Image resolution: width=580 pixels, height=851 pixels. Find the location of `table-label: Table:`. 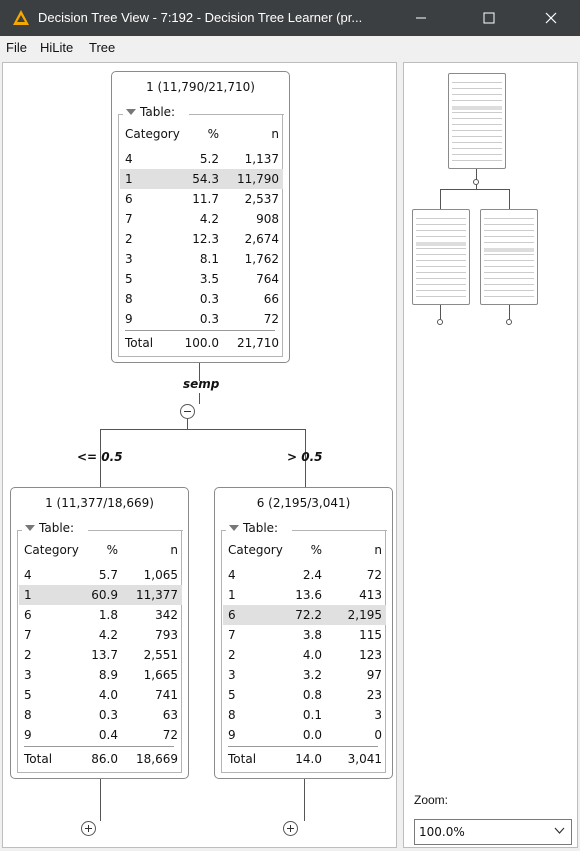

table-label: Table: is located at coordinates (57, 528).